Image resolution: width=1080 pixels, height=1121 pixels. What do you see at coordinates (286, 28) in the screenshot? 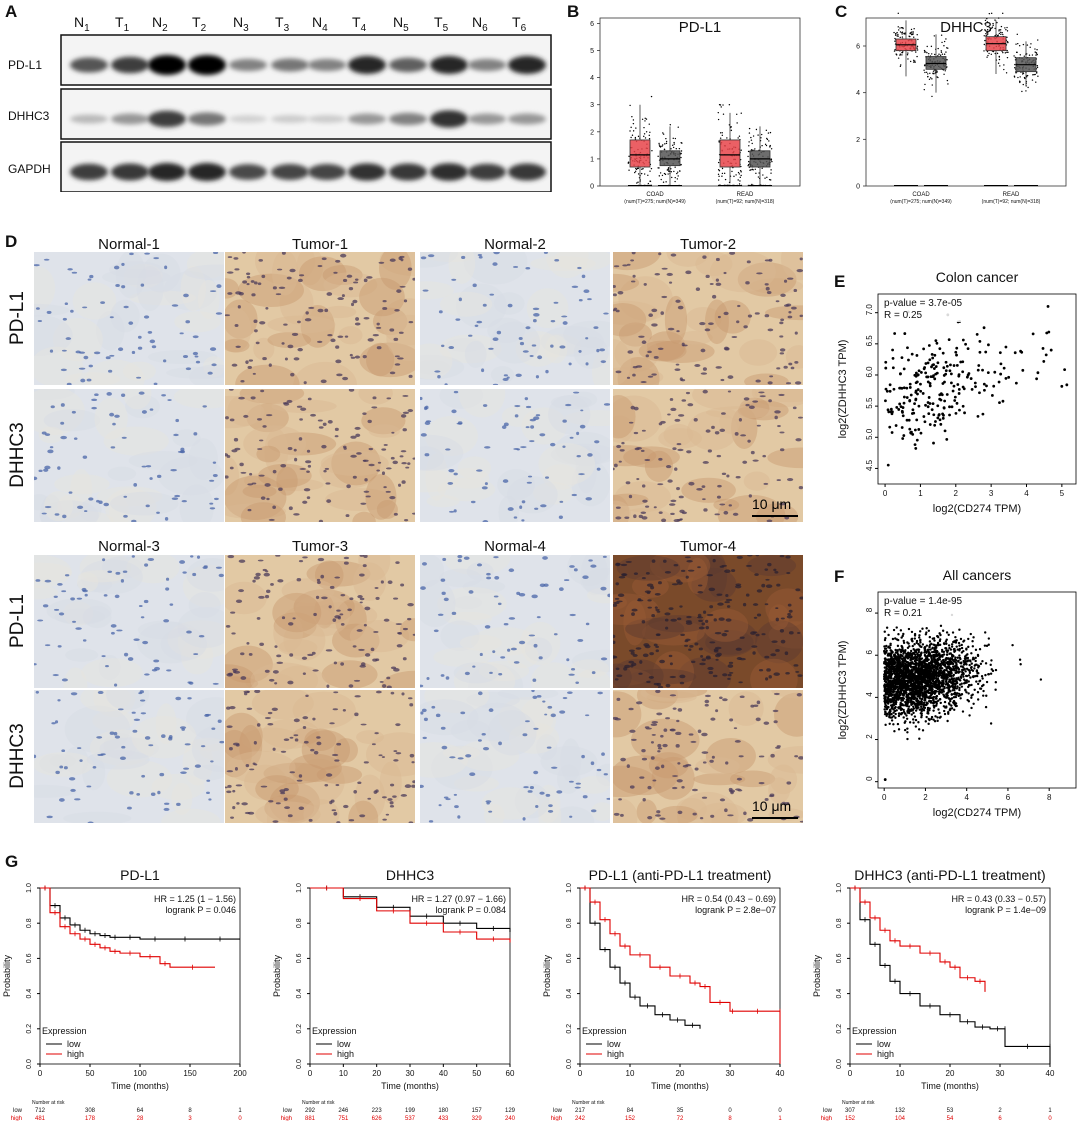
I see `lane-number: 3` at bounding box center [286, 28].